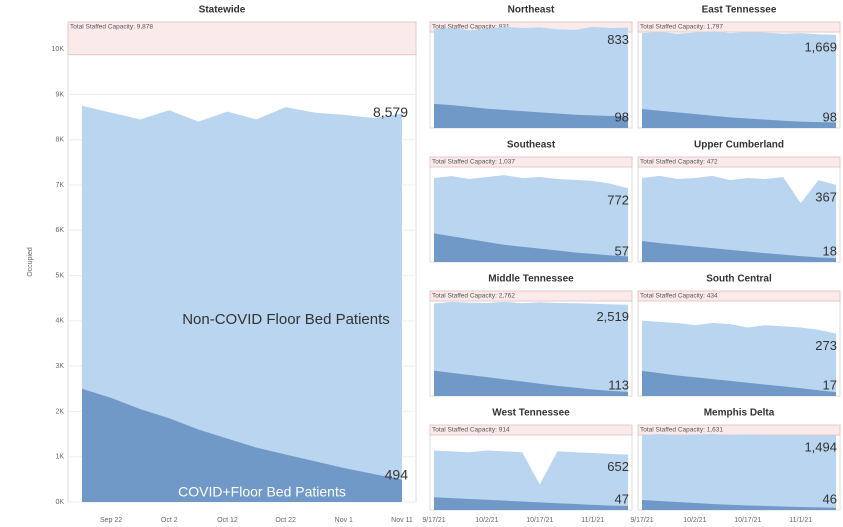 This screenshot has height=527, width=843. I want to click on end-label: 57, so click(622, 250).